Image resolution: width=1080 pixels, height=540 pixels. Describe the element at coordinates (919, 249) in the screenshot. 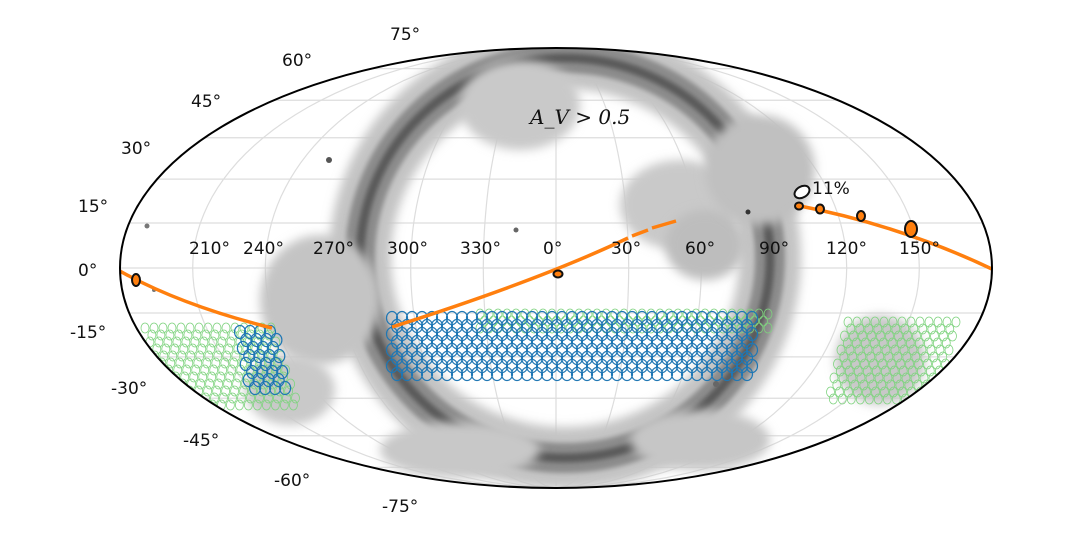

I see `lon-tick-label: 150°` at that location.